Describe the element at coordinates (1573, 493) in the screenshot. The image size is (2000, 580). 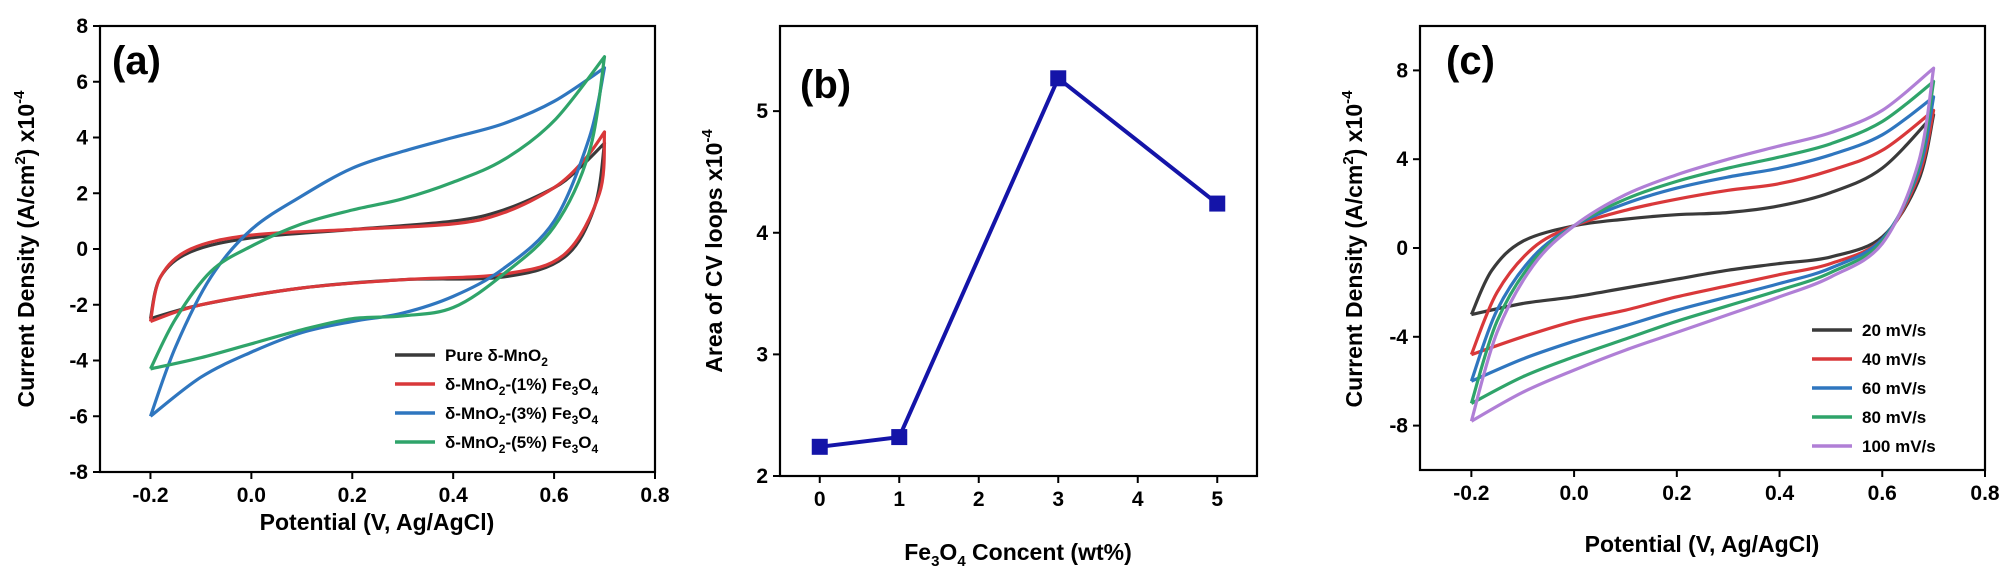
I see `panel-c-x-tick-label: 0.0` at that location.